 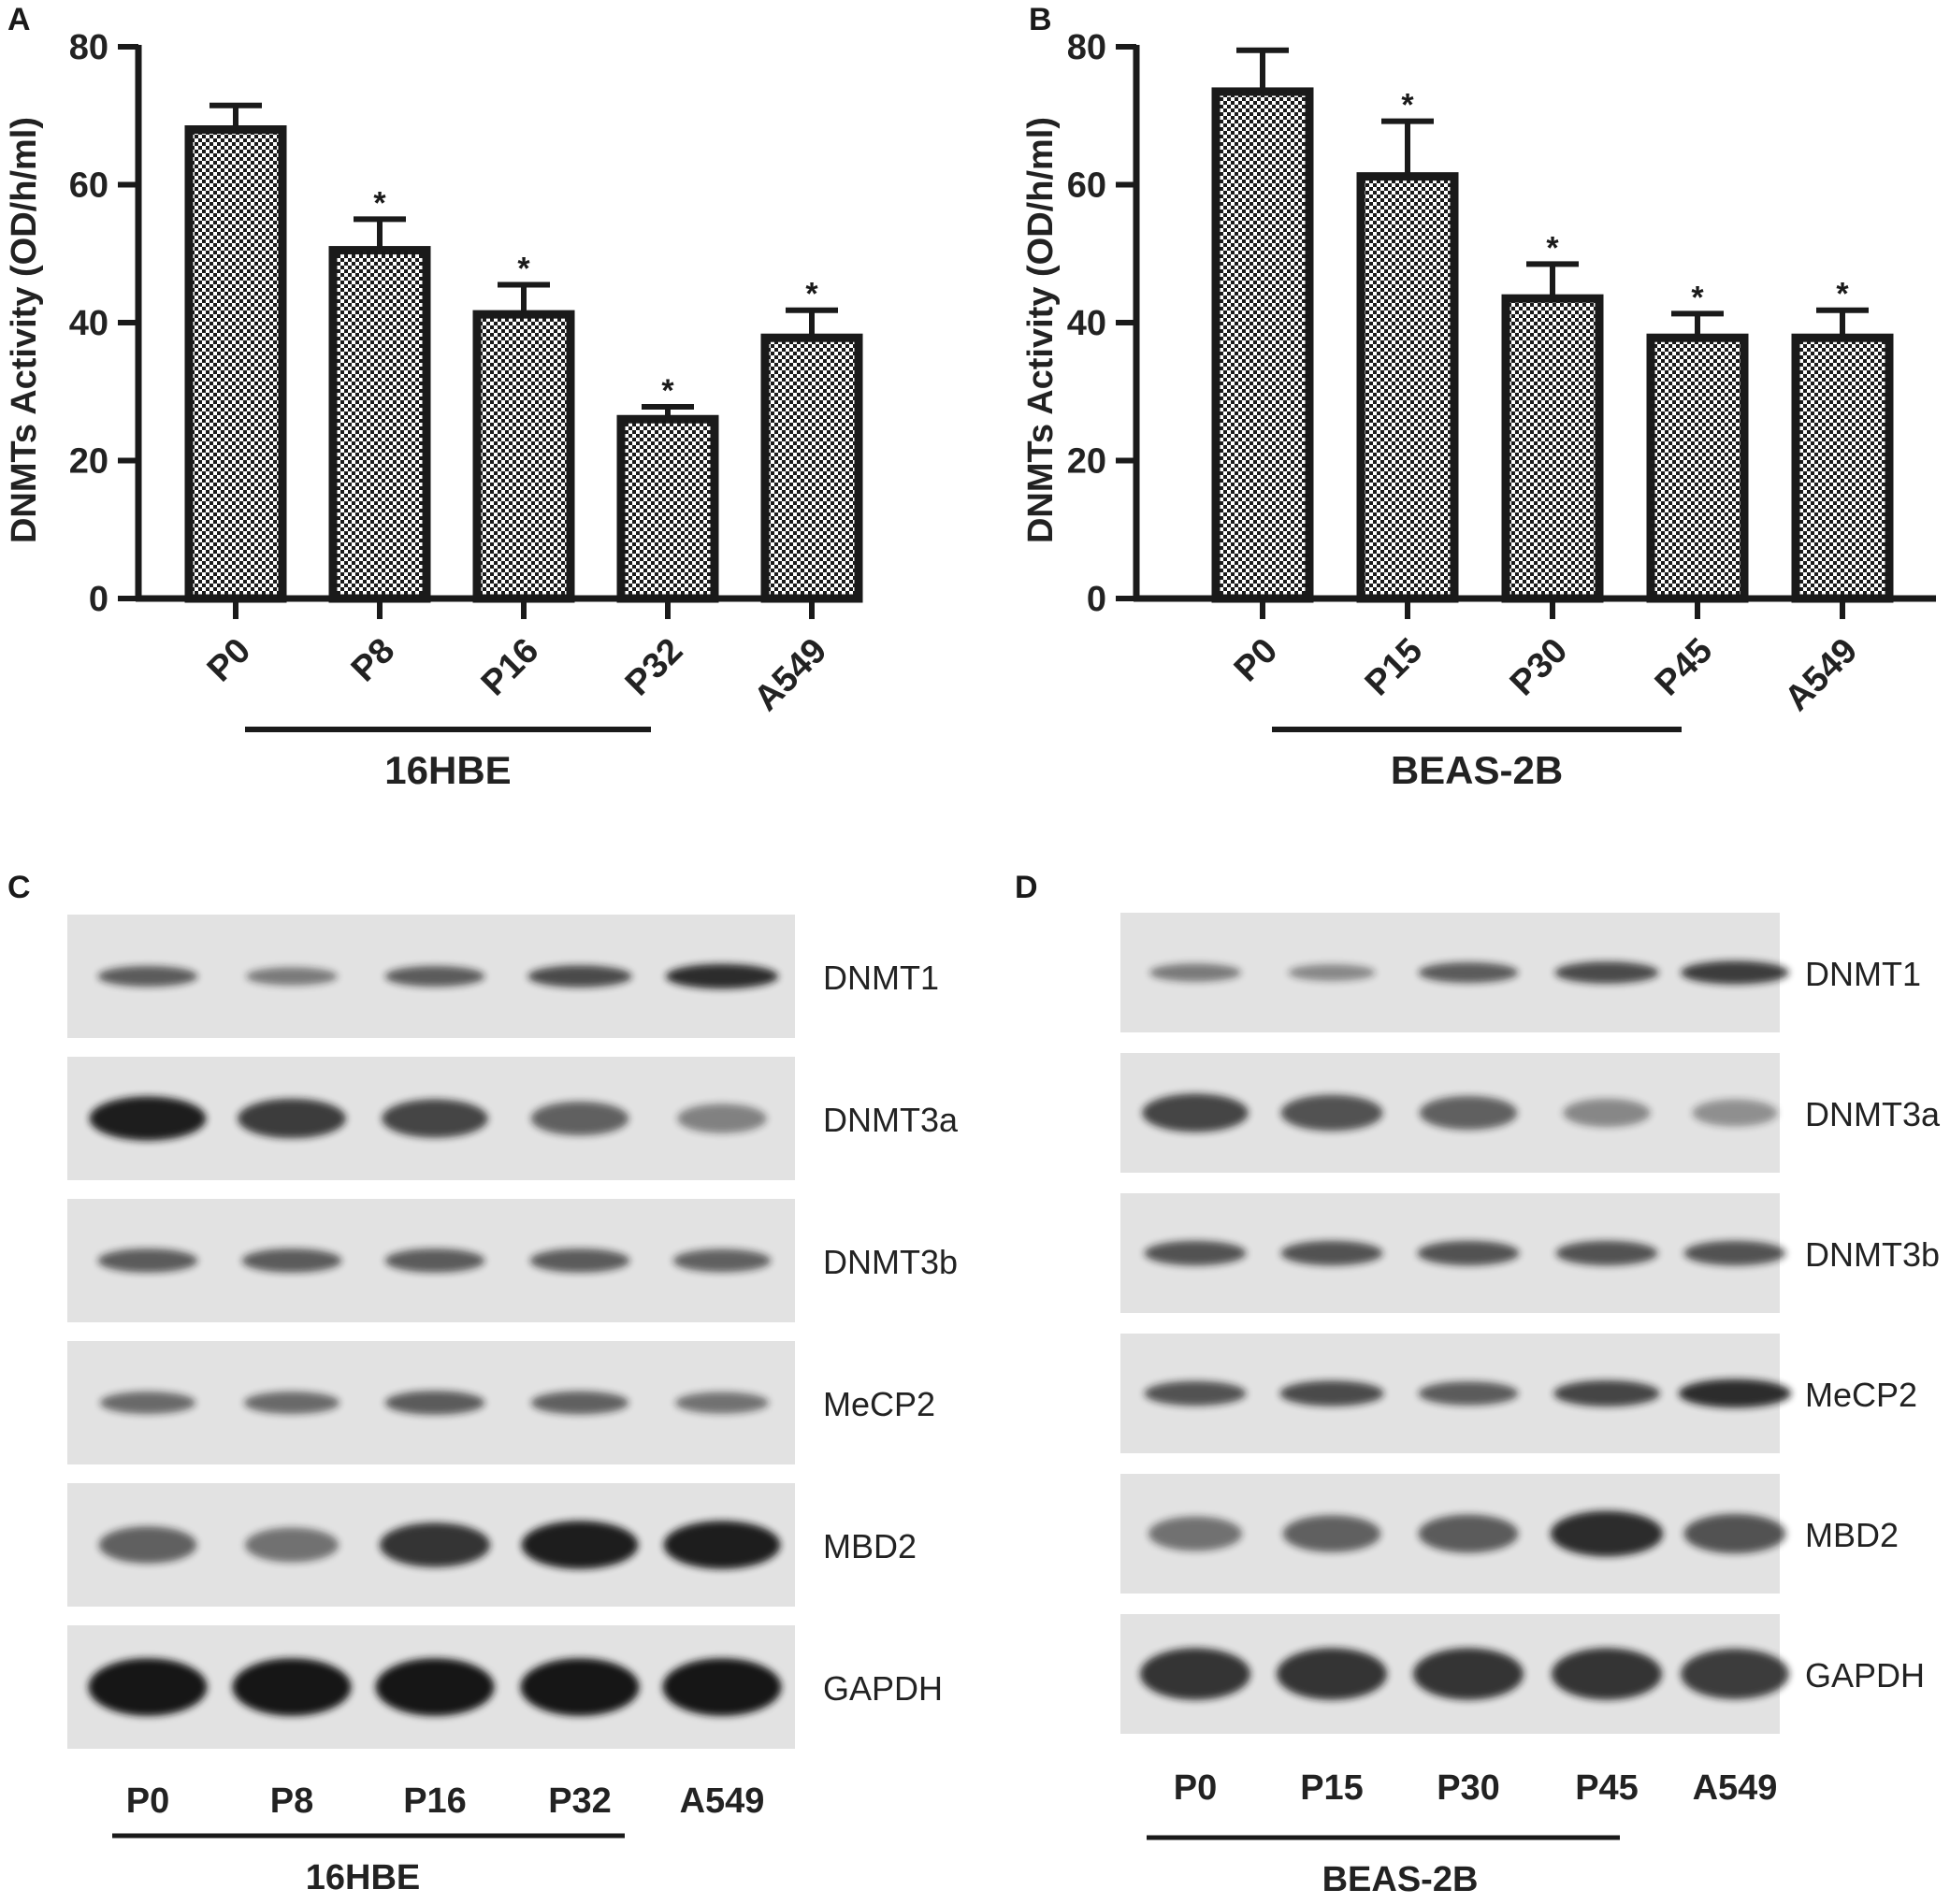 I want to click on x-tick-label: P8, so click(x=373, y=660).